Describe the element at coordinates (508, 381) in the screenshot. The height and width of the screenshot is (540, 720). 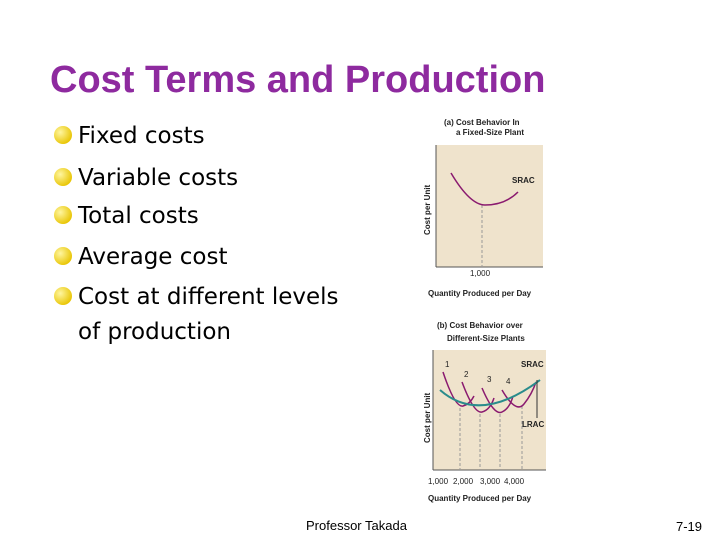
I see `curve-number: 4` at that location.